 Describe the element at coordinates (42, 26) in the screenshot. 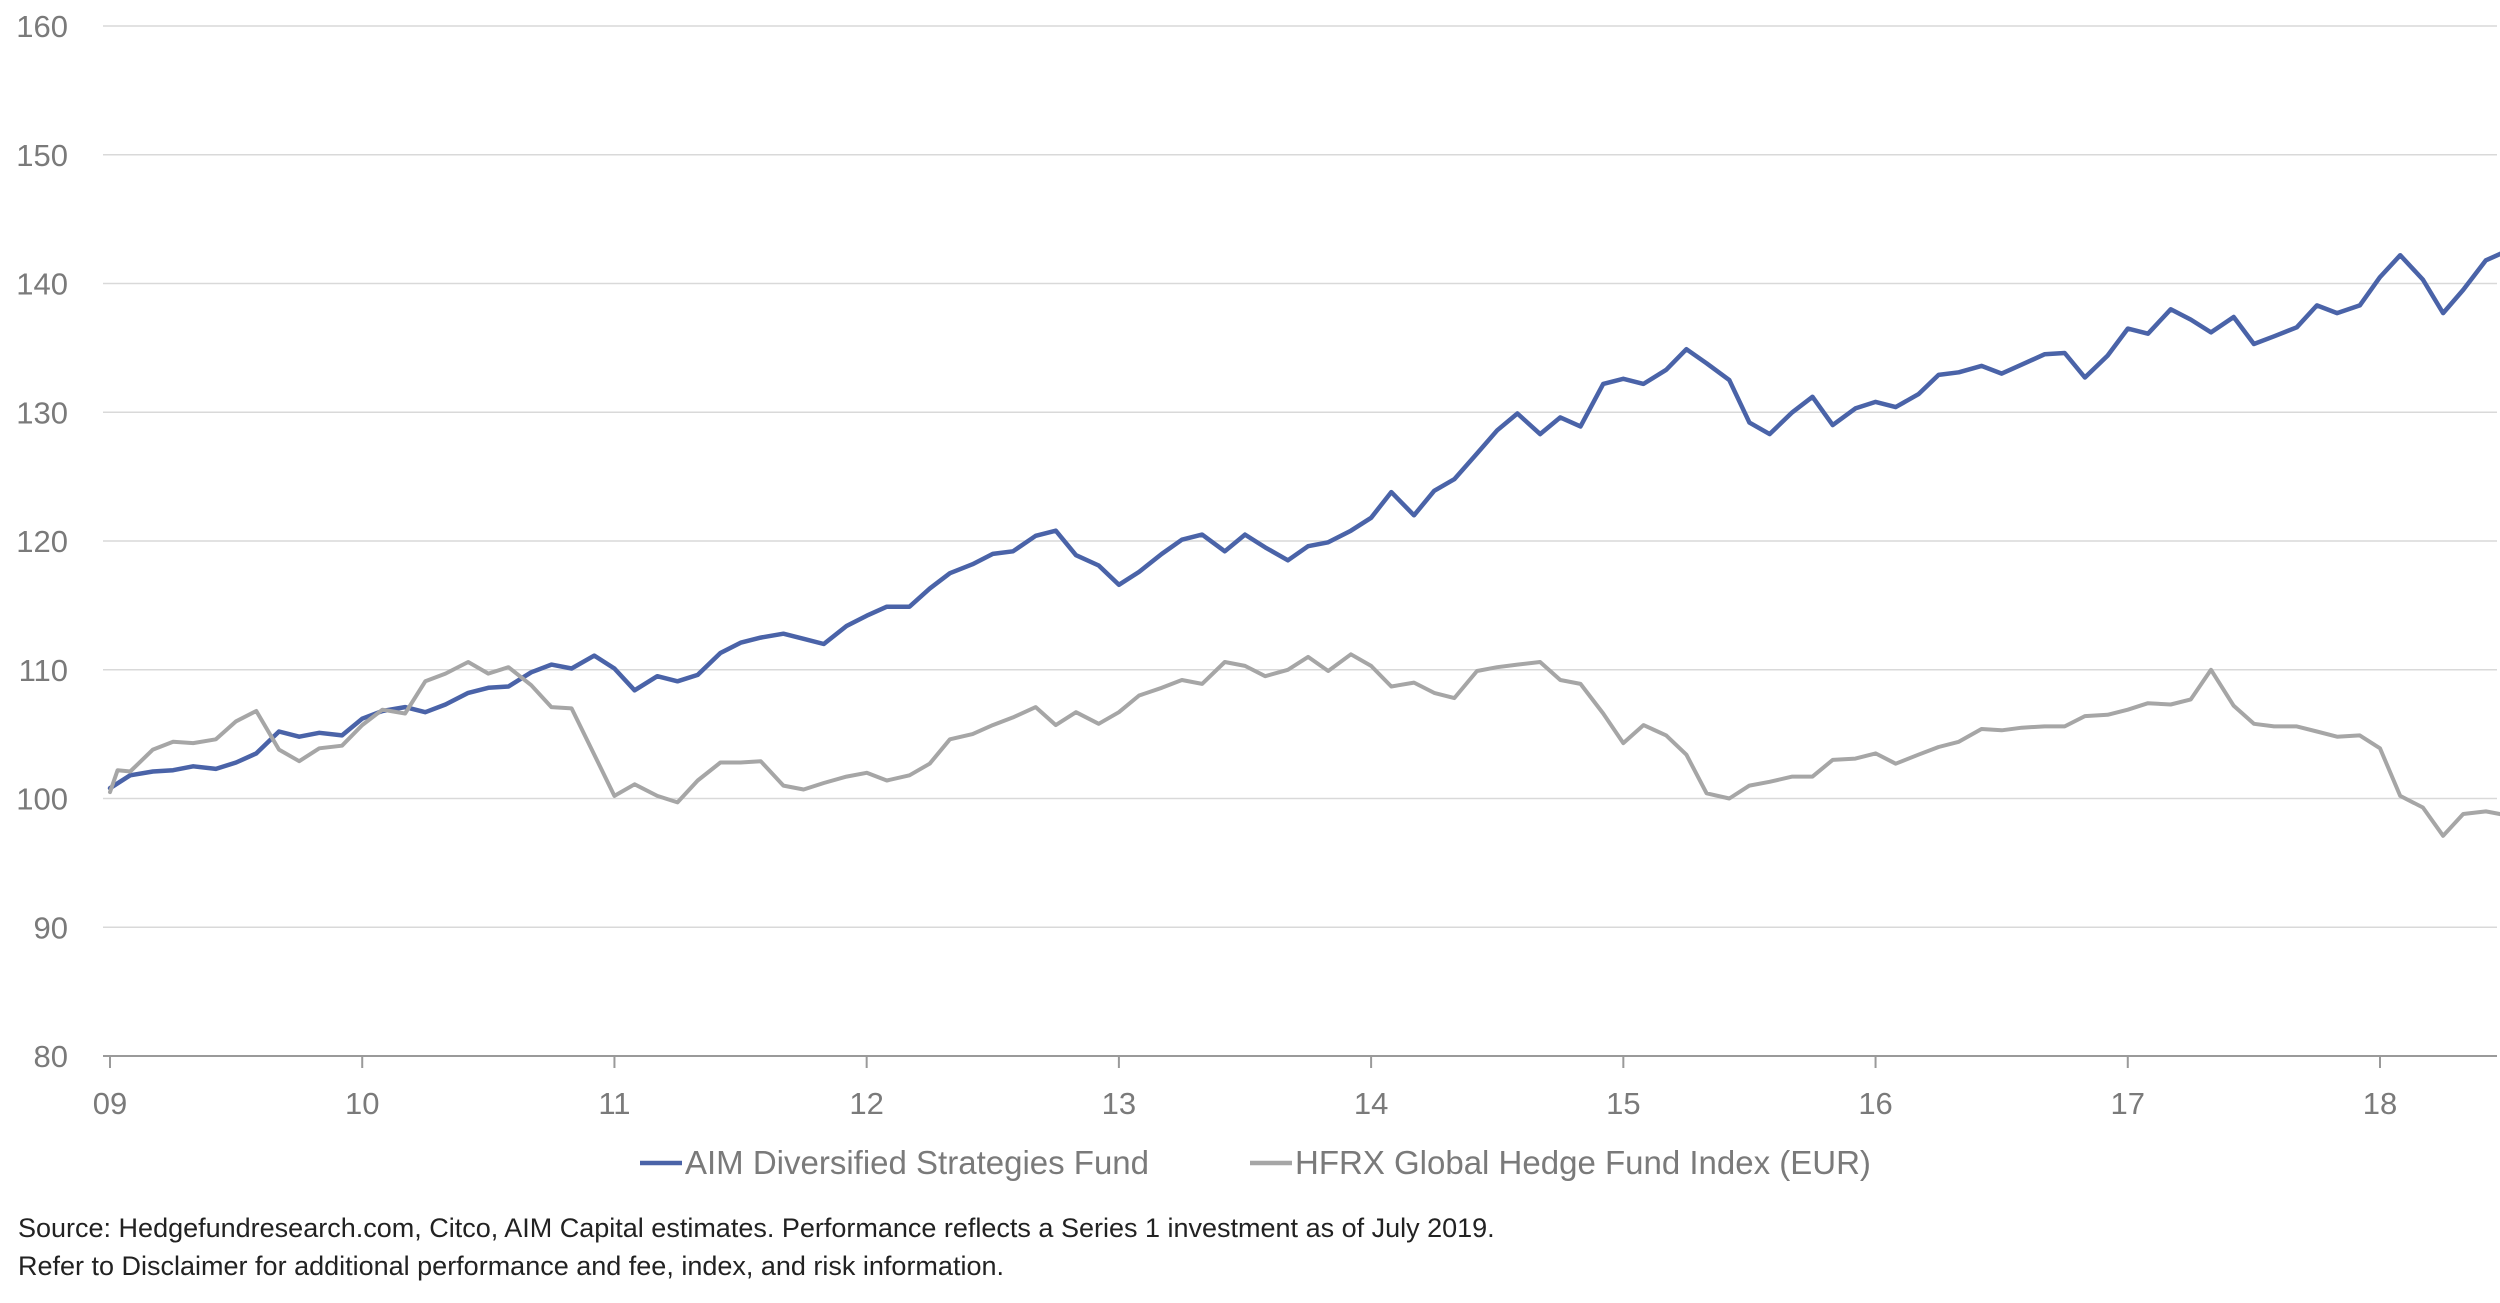

I see `y-tick-label: 160` at that location.